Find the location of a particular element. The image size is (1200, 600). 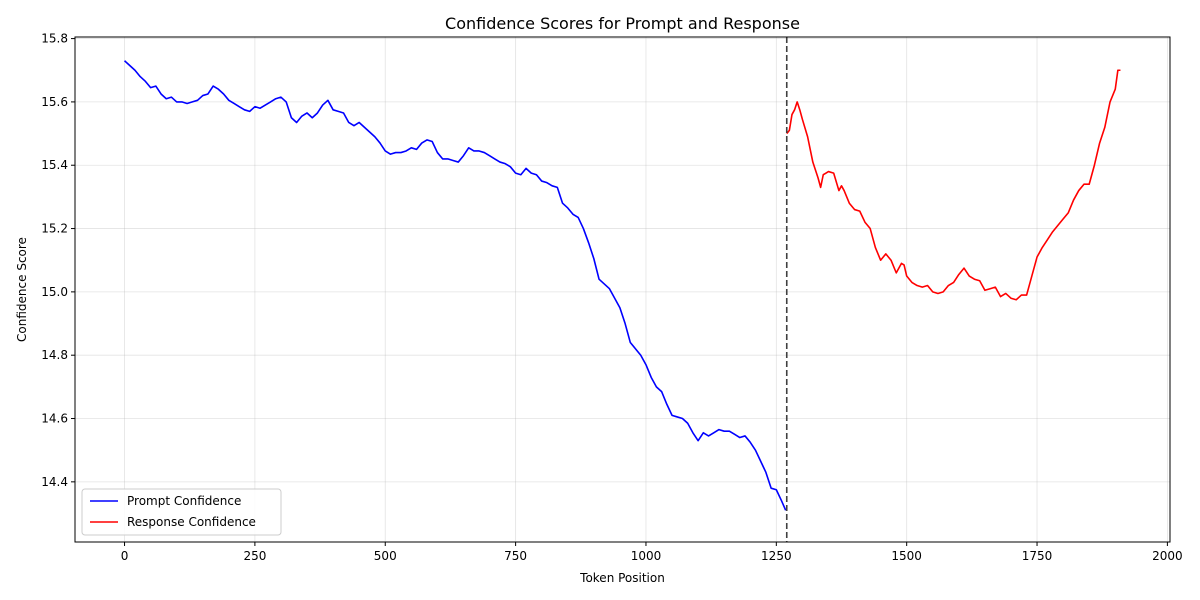

y-tick-label: 14.4 is located at coordinates (54, 482).